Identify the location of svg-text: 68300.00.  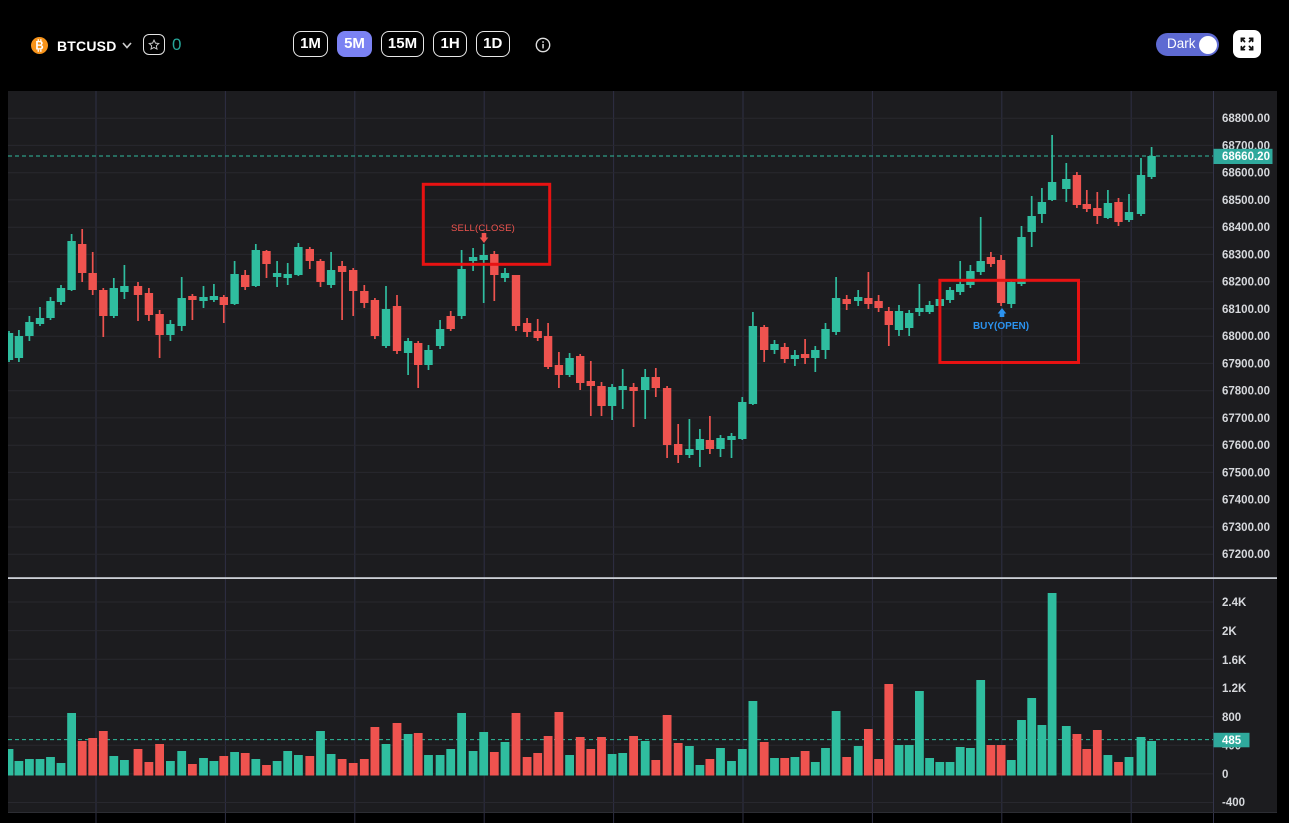
(1246, 255).